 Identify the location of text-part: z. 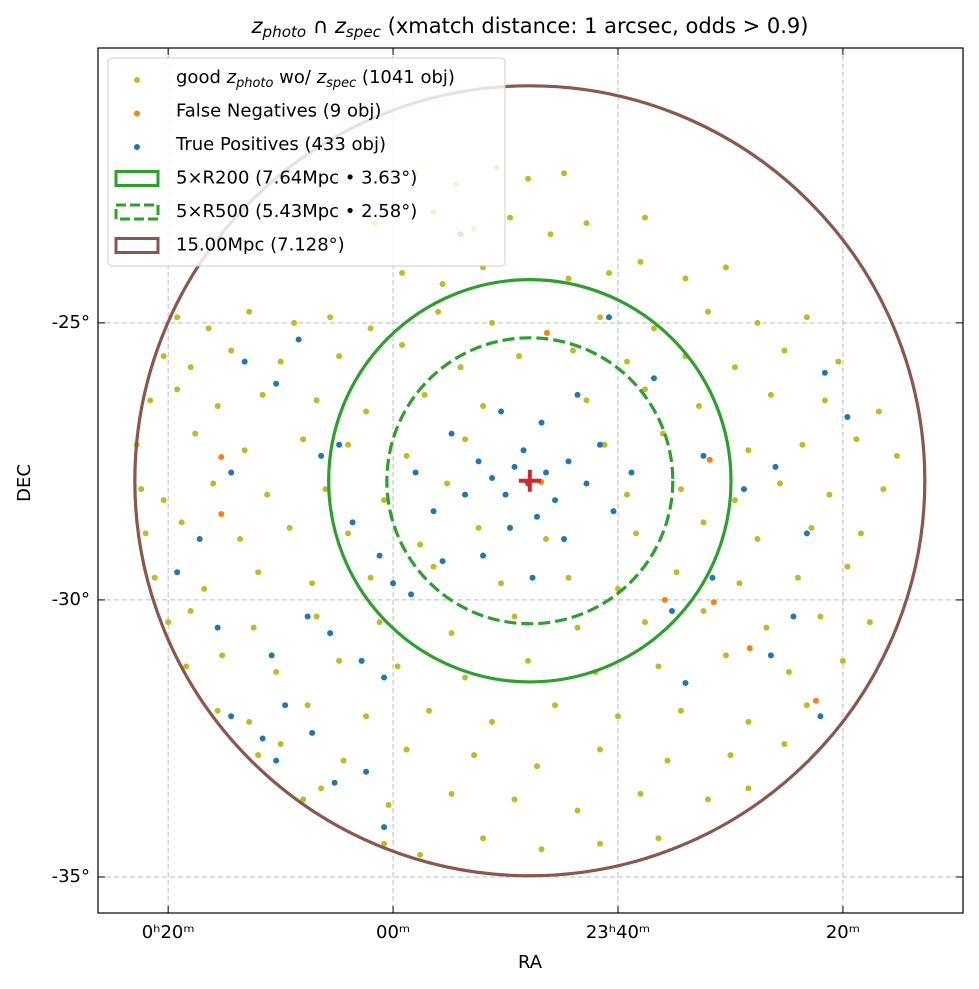
(257, 26).